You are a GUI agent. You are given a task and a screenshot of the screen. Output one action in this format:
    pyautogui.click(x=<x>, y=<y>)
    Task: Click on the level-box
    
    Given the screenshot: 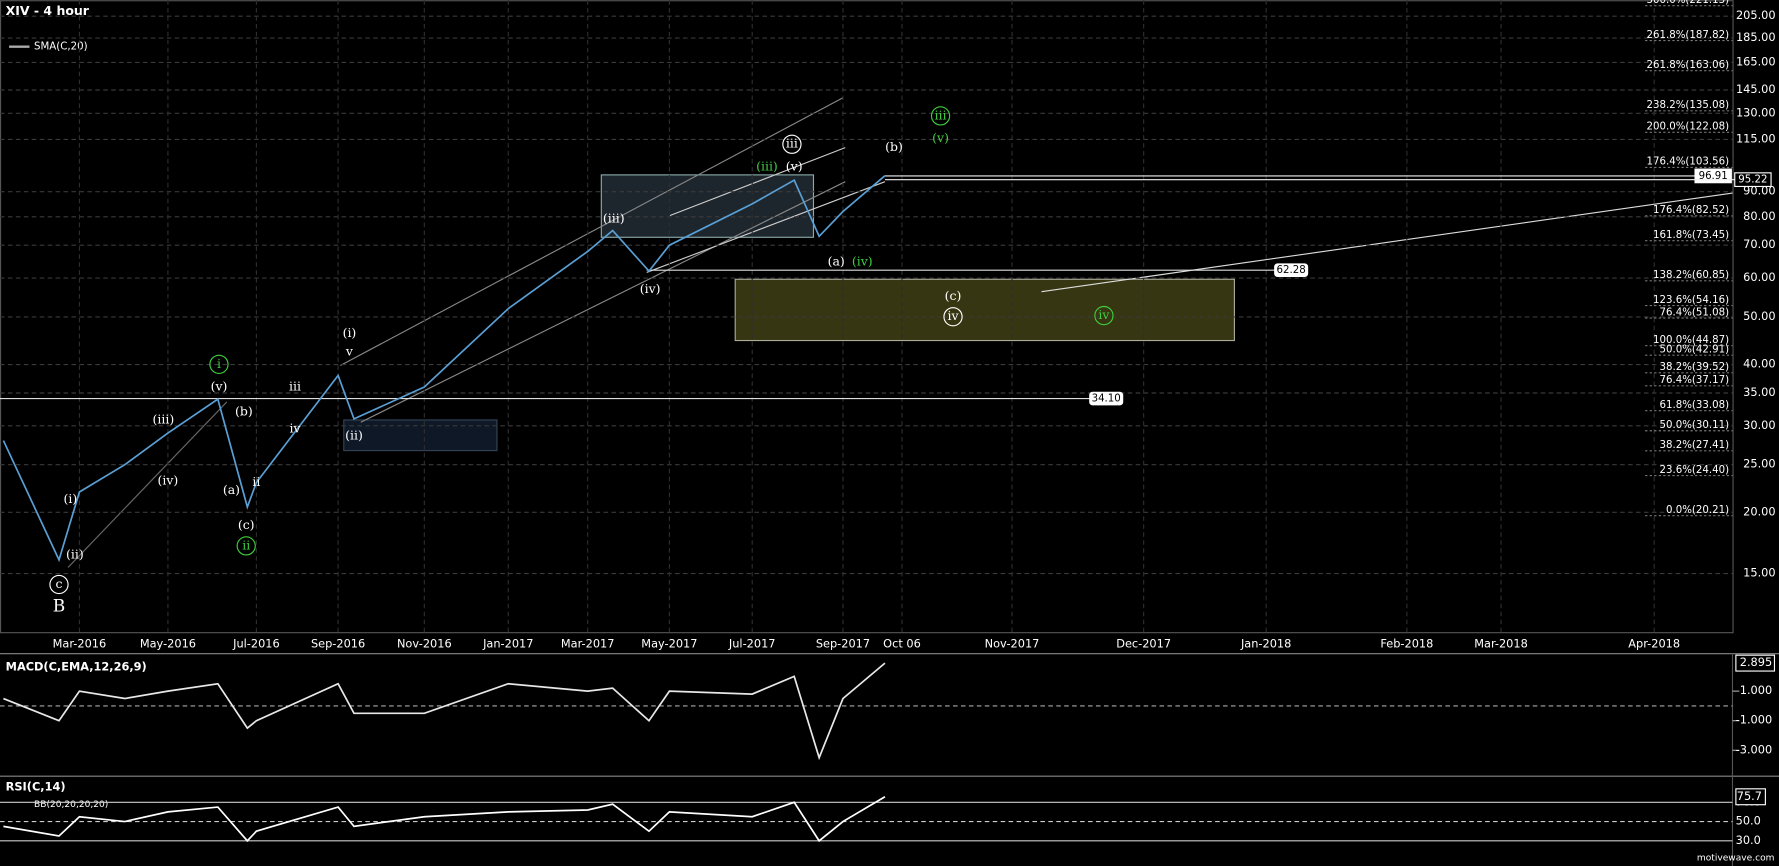 What is the action you would take?
    pyautogui.click(x=1106, y=398)
    